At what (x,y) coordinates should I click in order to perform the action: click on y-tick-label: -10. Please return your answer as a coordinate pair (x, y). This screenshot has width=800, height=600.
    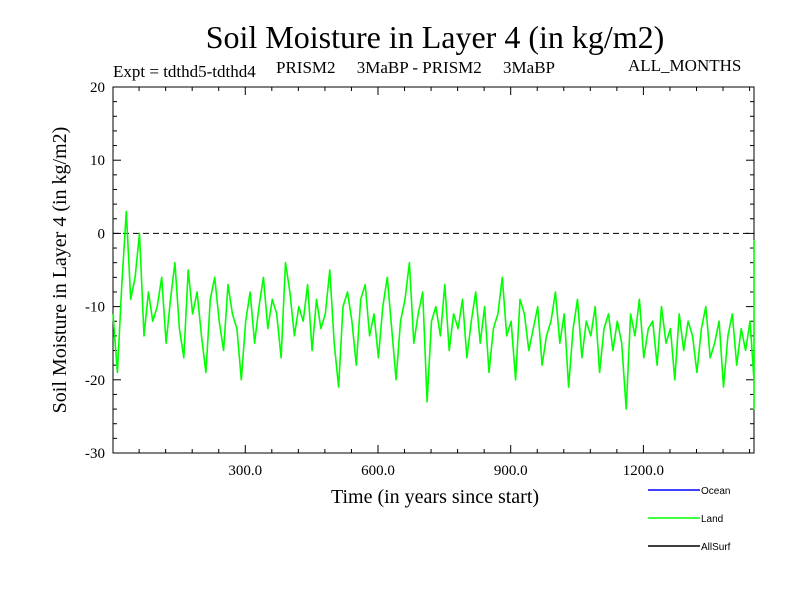
    Looking at the image, I should click on (95, 308).